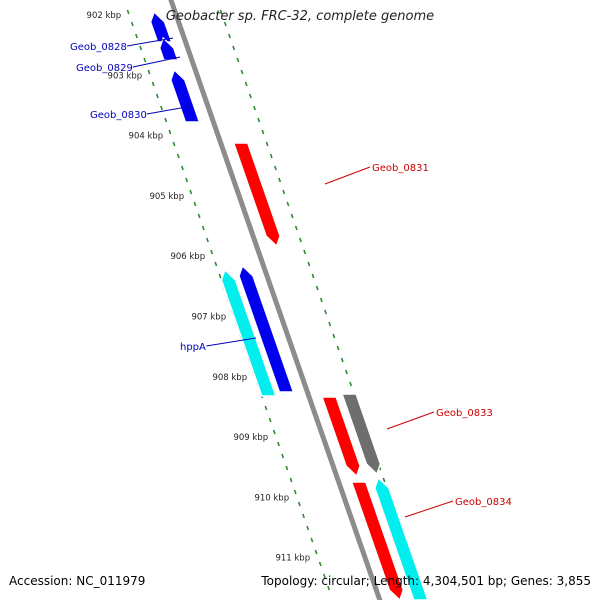  Describe the element at coordinates (104, 68) in the screenshot. I see `gene-label-geob_0829: Geob_0829` at that location.